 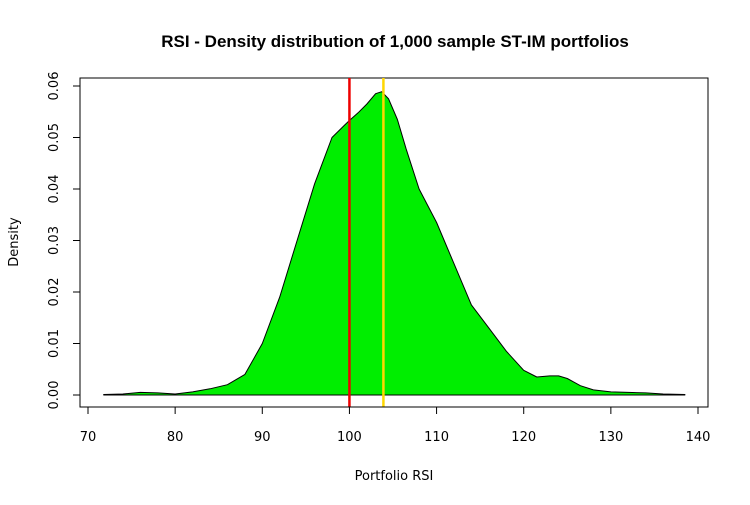 What do you see at coordinates (610, 437) in the screenshot?
I see `x-tick-label-130: 130` at bounding box center [610, 437].